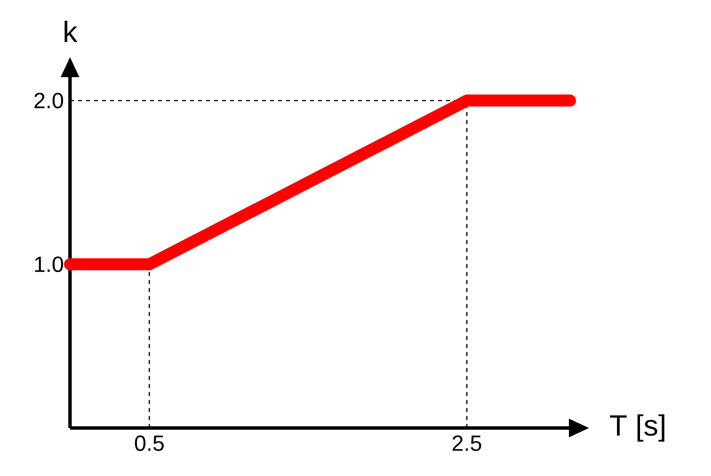  What do you see at coordinates (467, 443) in the screenshot?
I see `x-tick-label: 2.5` at bounding box center [467, 443].